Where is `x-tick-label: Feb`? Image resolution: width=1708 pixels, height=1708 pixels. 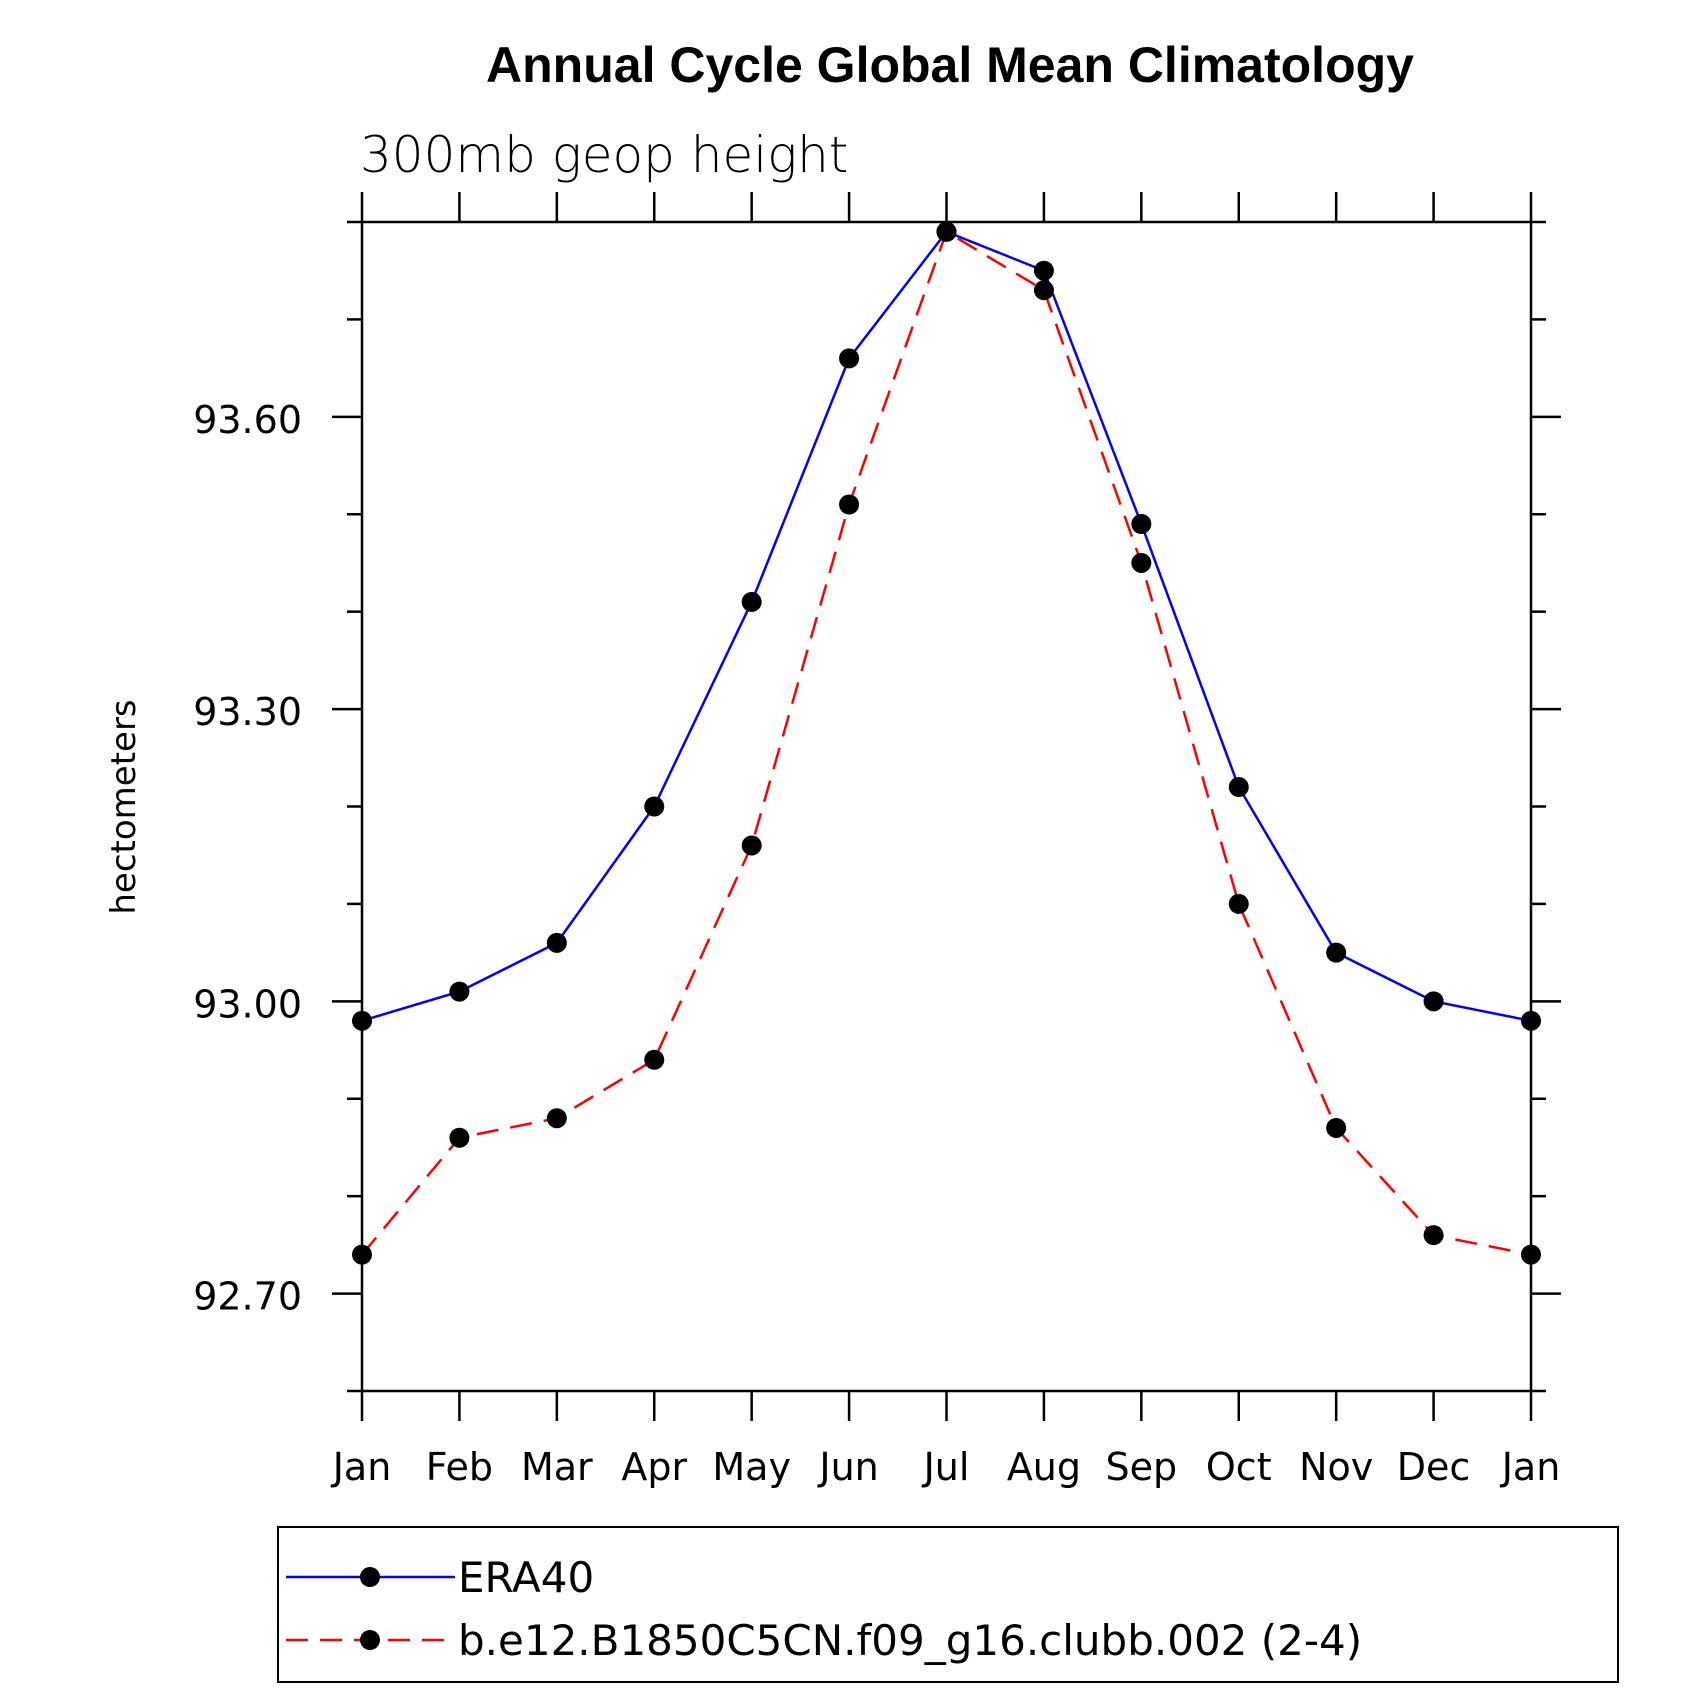 x-tick-label: Feb is located at coordinates (459, 1467).